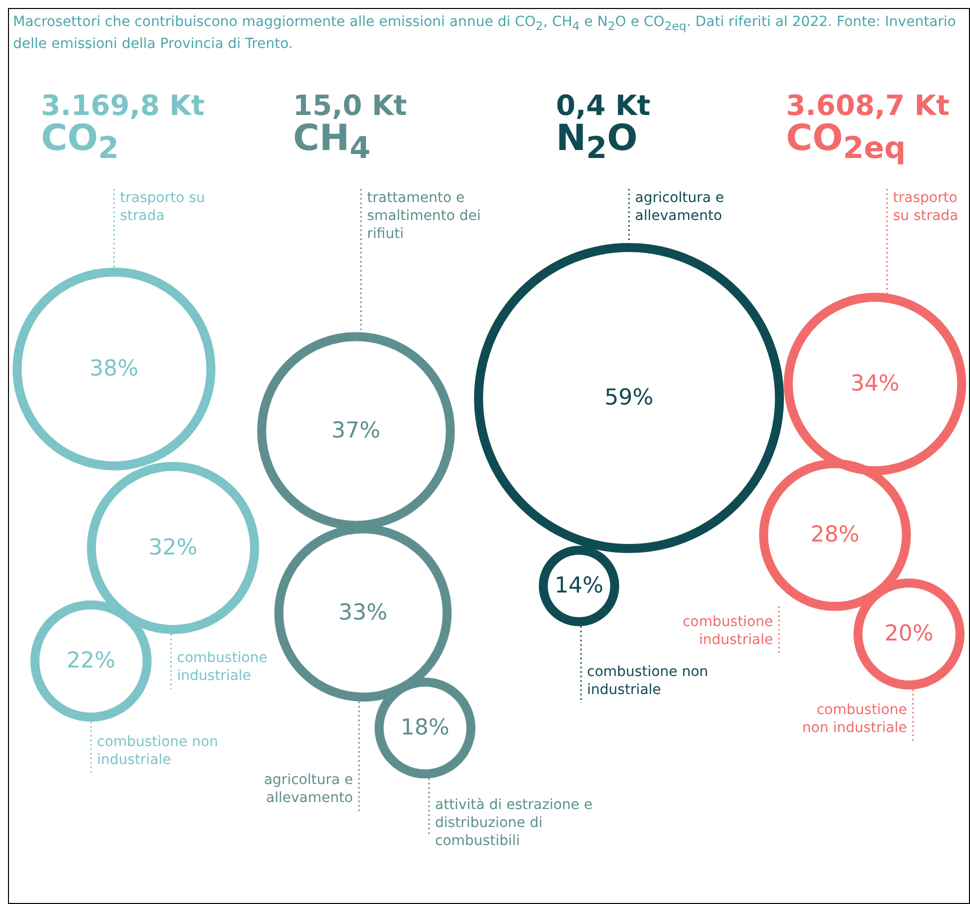  I want to click on text: Macrosettori che contribuiscono maggiormente alle emissioni annue di CO$_{2}$, CH$_{4}$ e N$_{2}$O e CO$_{2eq}$. Dati riferiti al 2022. Fonte: Inventario delle emissioni della Provincia di Trento., so click(484, 33).